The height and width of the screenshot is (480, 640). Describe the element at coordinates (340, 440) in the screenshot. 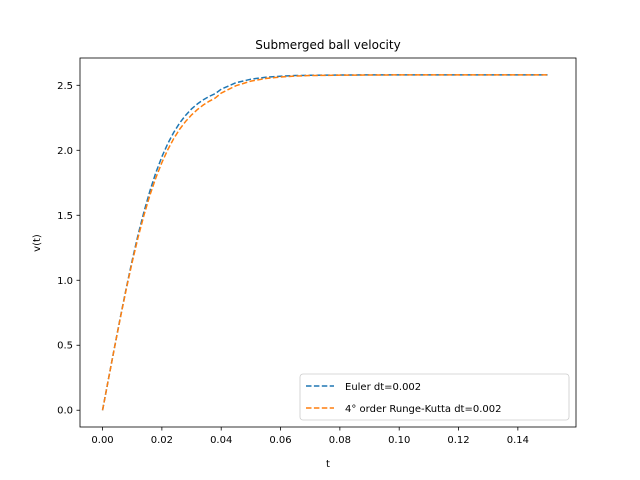

I see `x-tick-label: 0.08` at that location.